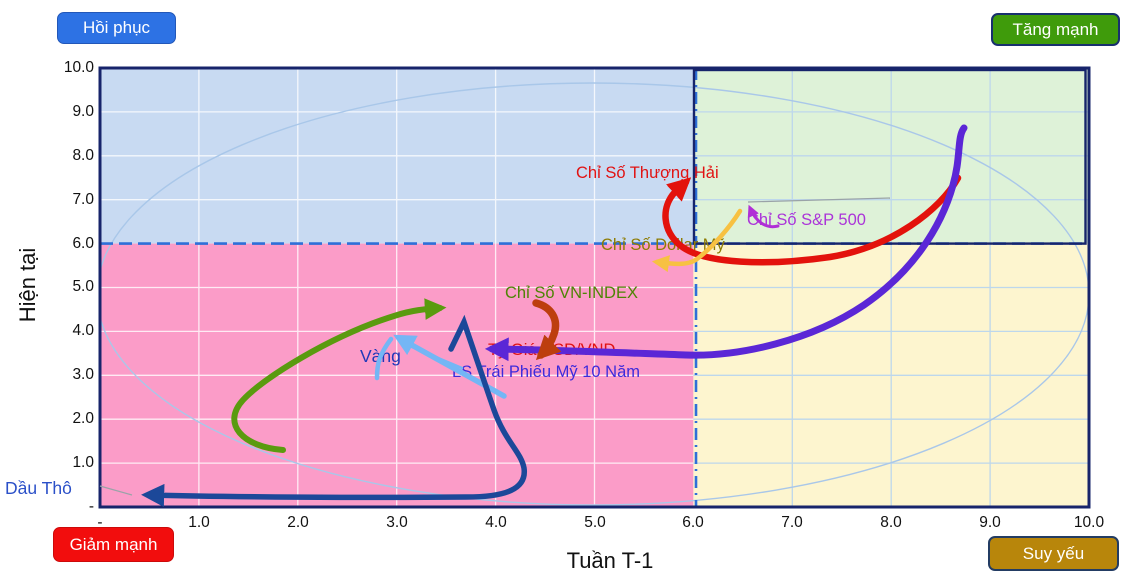 Image resolution: width=1129 pixels, height=587 pixels. I want to click on series-label-crude-oil: Dầu Thô, so click(38, 488).